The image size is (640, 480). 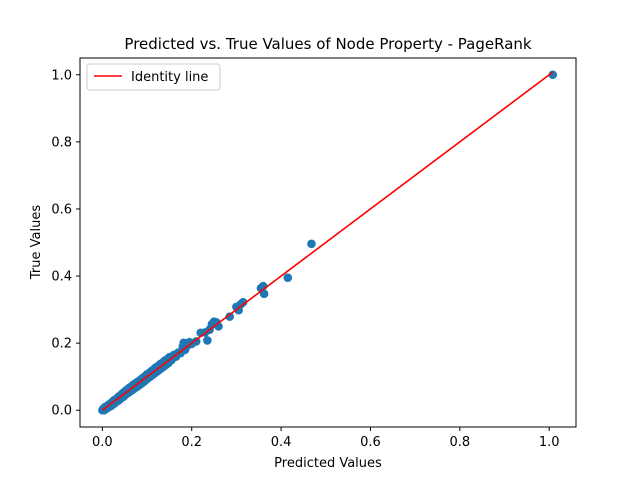 What do you see at coordinates (61, 142) in the screenshot?
I see `y-tick-label: 0.8` at bounding box center [61, 142].